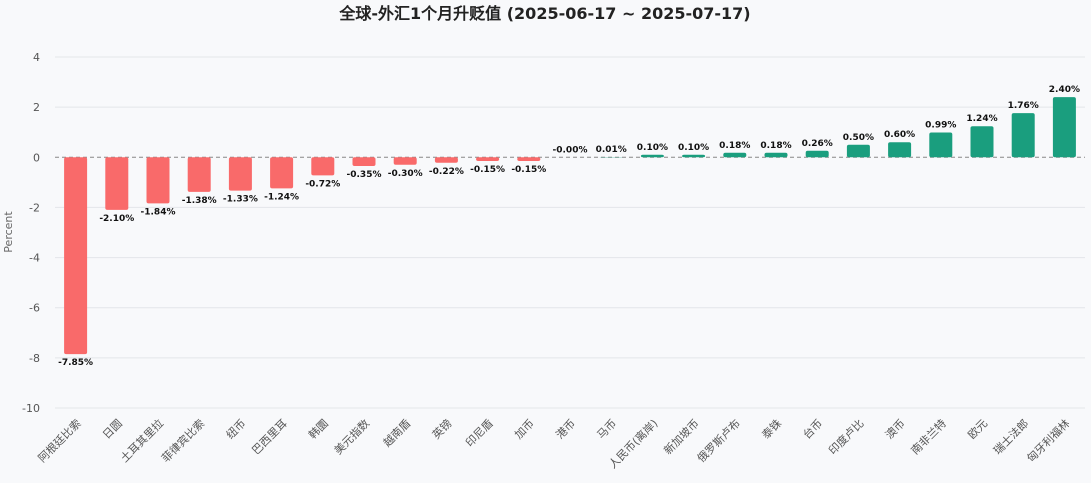 Image resolution: width=1091 pixels, height=483 pixels. Describe the element at coordinates (199, 201) in the screenshot. I see `data-label: -1.38%` at that location.